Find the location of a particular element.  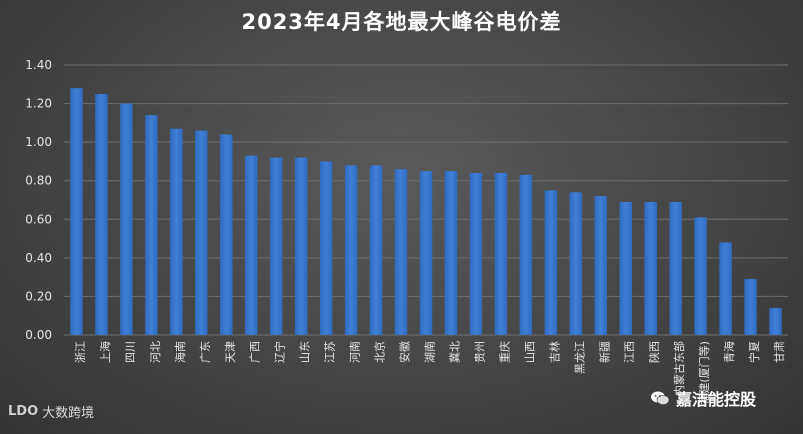

wechat-watermark: 嘉洁能控股 is located at coordinates (703, 398).